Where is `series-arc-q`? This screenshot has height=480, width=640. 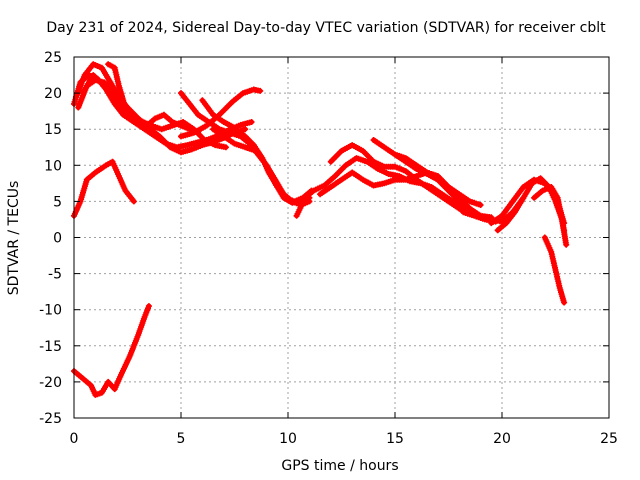 series-arc-q is located at coordinates (549, 209).